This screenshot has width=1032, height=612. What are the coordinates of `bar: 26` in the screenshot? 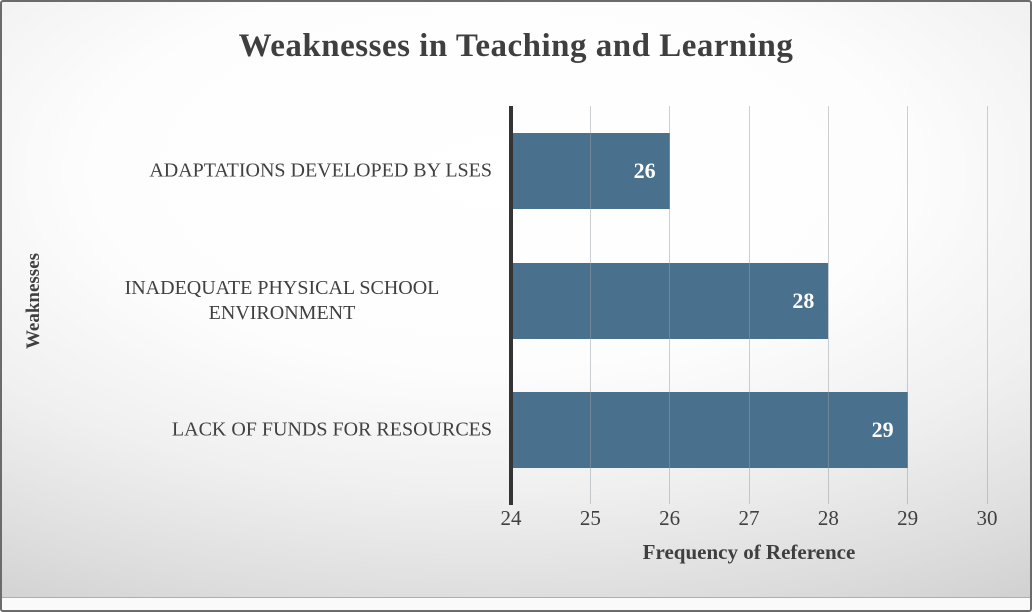 It's located at (590, 170).